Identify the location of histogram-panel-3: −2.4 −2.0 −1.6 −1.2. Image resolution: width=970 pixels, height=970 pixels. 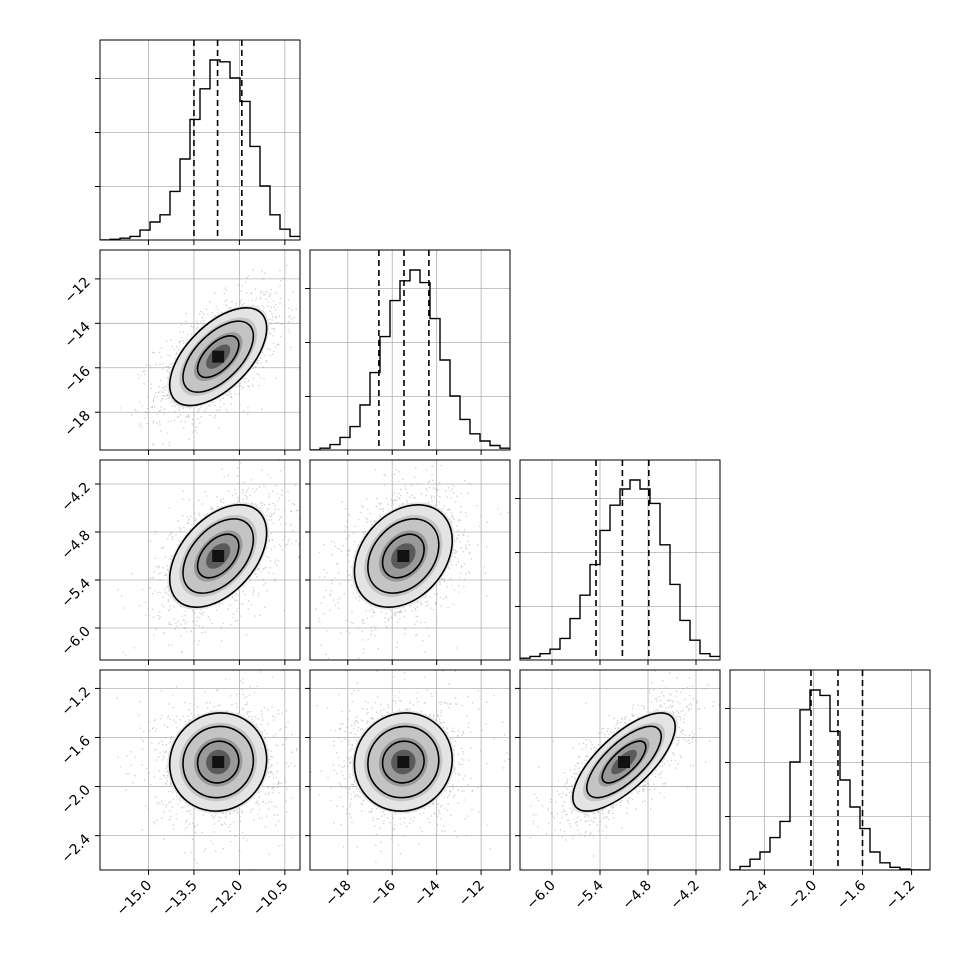
(828, 791).